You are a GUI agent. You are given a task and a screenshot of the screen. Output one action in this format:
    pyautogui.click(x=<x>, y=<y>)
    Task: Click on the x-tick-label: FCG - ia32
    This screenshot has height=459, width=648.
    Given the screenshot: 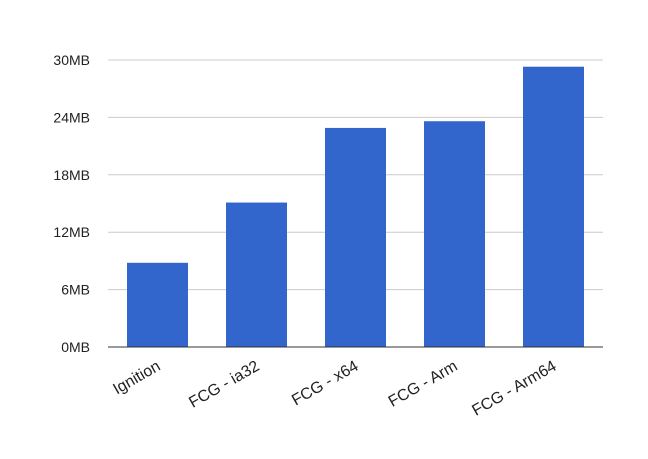 What is the action you would take?
    pyautogui.click(x=224, y=385)
    